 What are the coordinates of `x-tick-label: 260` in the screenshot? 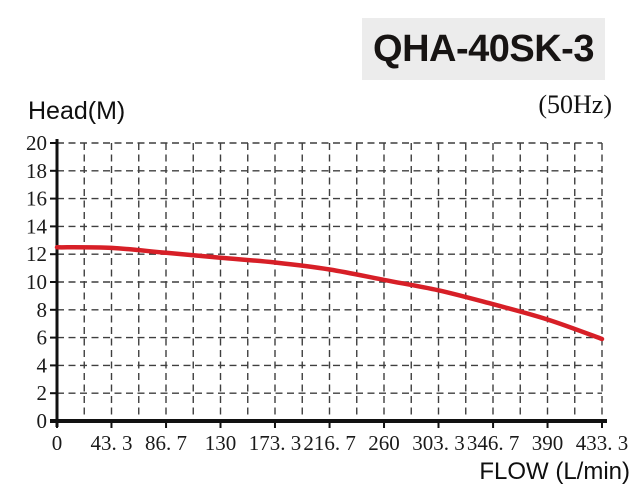 It's located at (384, 443).